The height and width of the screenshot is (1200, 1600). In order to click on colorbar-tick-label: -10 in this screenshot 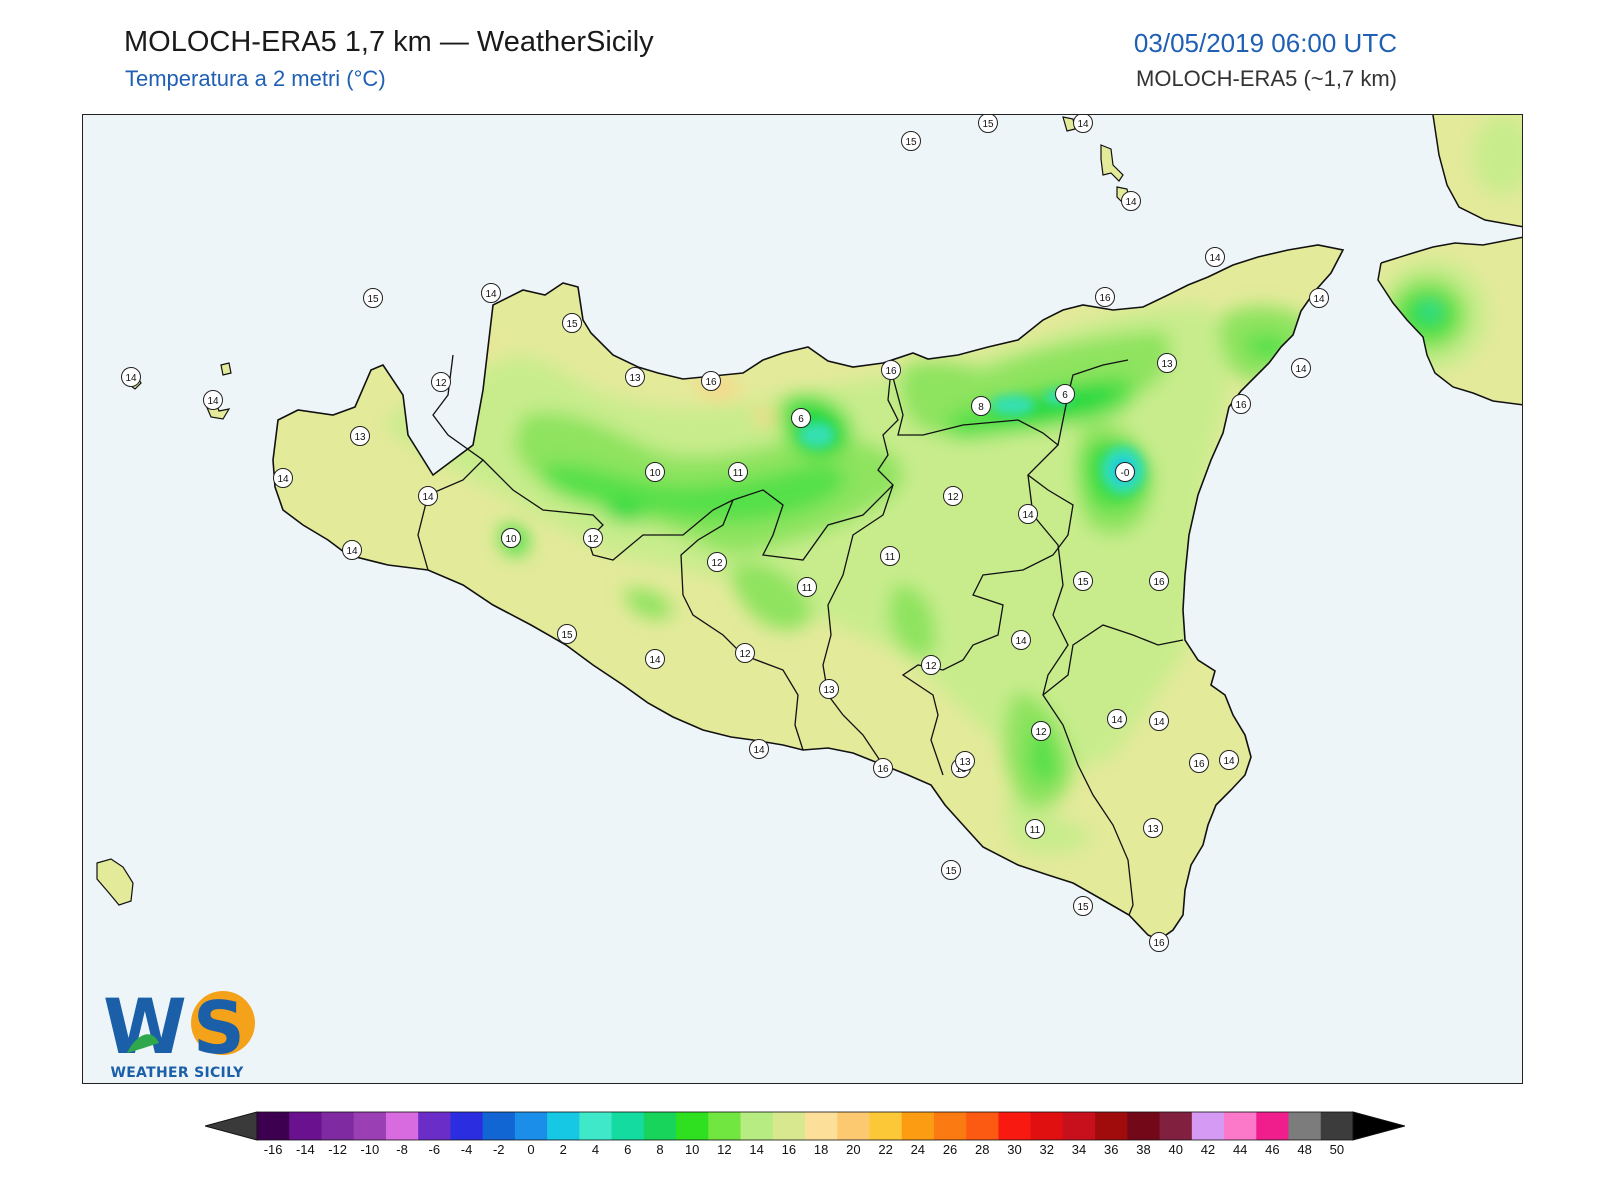, I will do `click(369, 1149)`.